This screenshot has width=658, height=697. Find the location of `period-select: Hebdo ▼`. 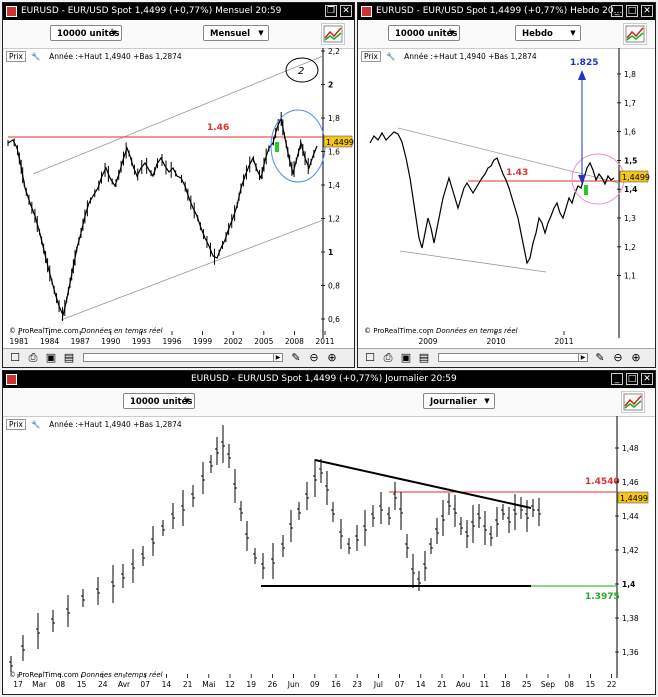

period-select: Hebdo ▼ is located at coordinates (548, 33).